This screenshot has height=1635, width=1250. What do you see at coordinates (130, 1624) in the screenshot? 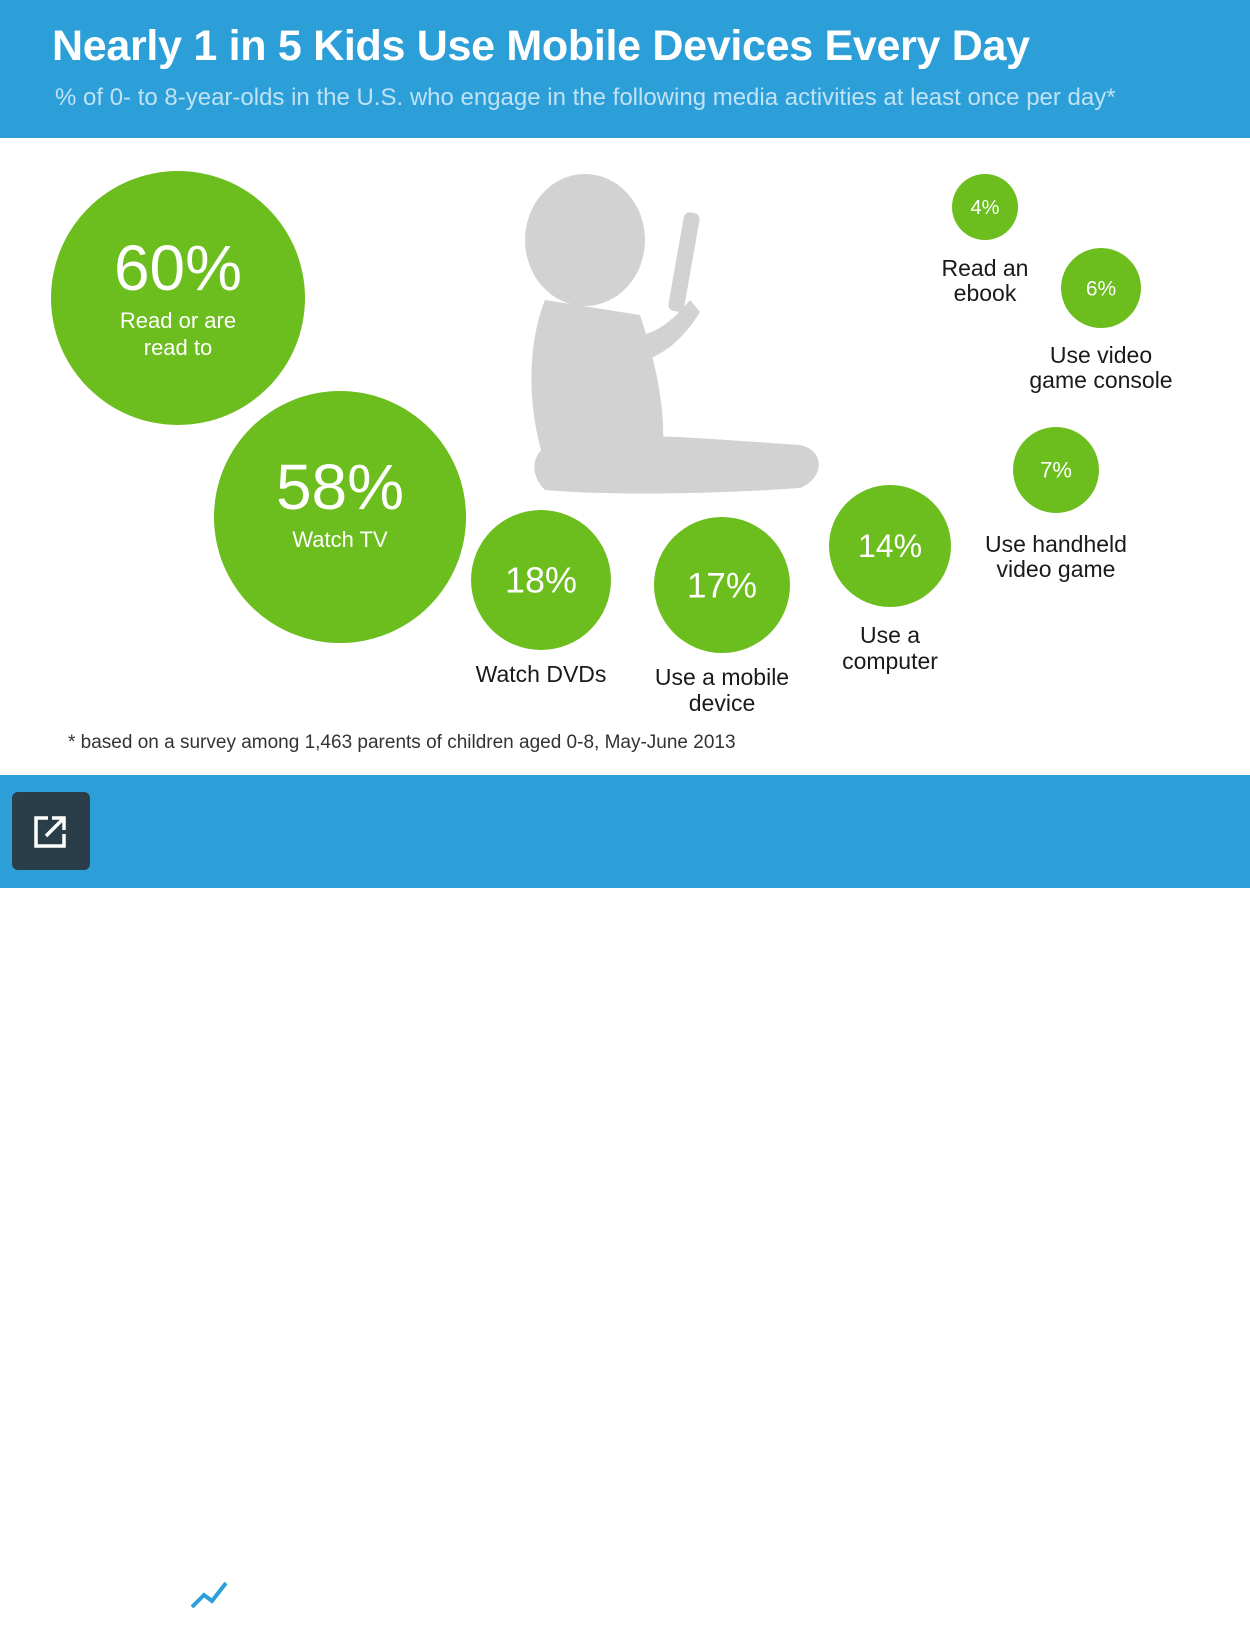
I see `statista-tagline: The Statistics Portal` at bounding box center [130, 1624].